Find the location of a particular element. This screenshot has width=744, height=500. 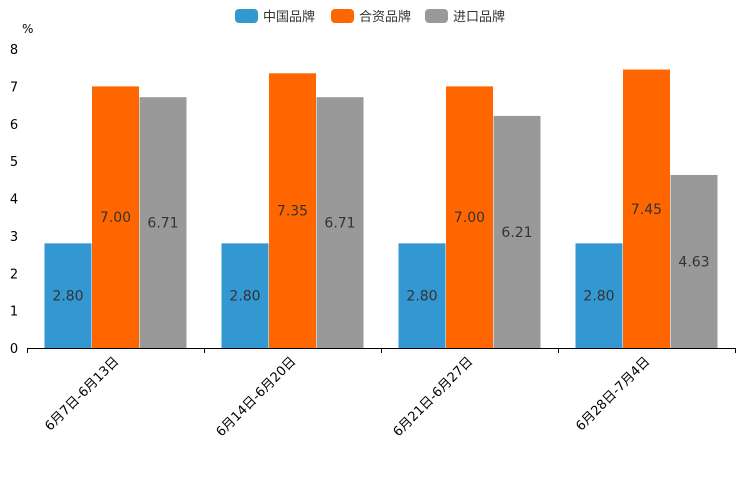

legend: 中国品牌 合资品牌 进口品牌 is located at coordinates (370, 17).